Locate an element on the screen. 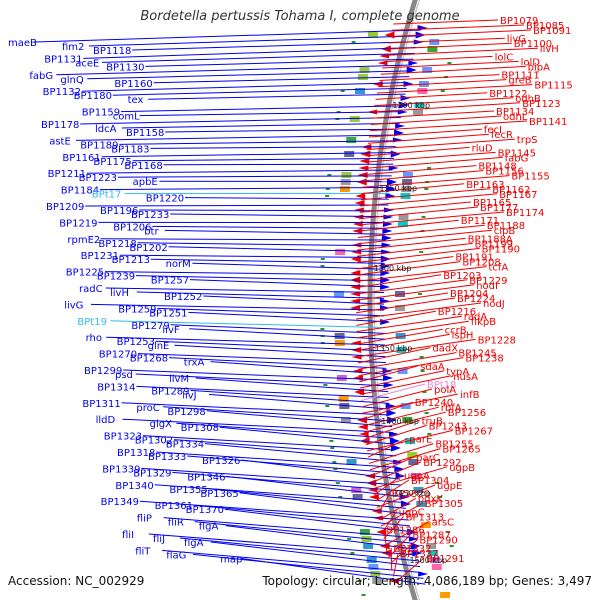 The image size is (600, 600). gene-label: BP1305 is located at coordinates (444, 504).